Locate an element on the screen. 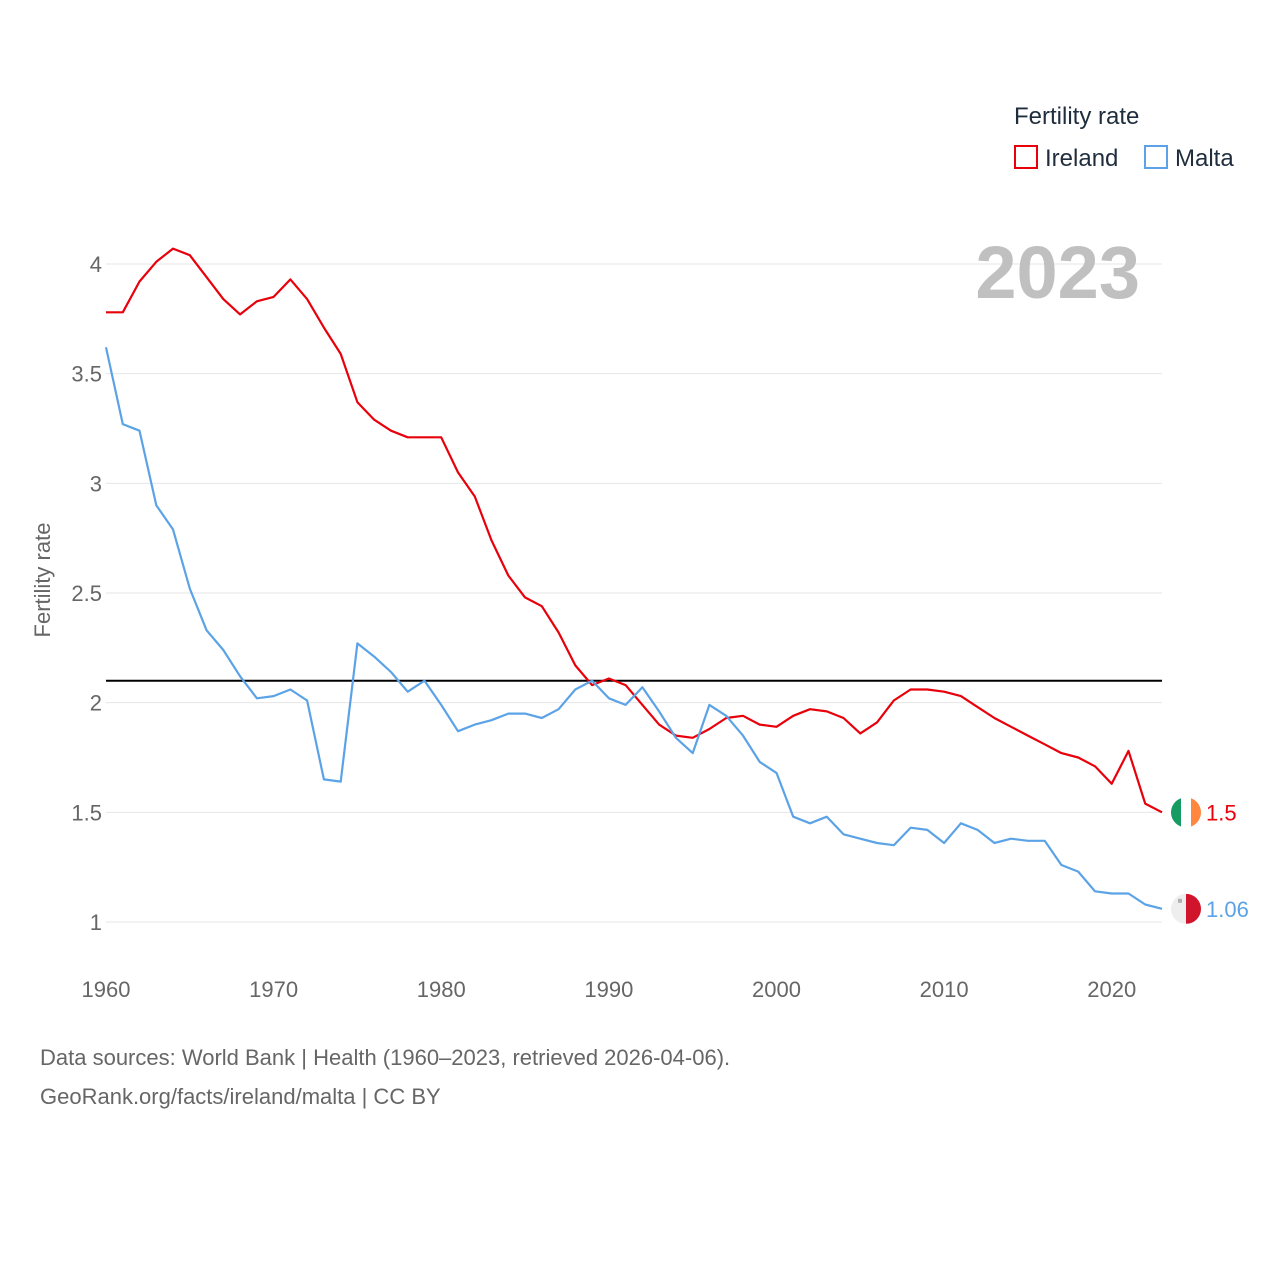 The image size is (1280, 1280). end-value-label-malta: 1.06 is located at coordinates (1227, 909).